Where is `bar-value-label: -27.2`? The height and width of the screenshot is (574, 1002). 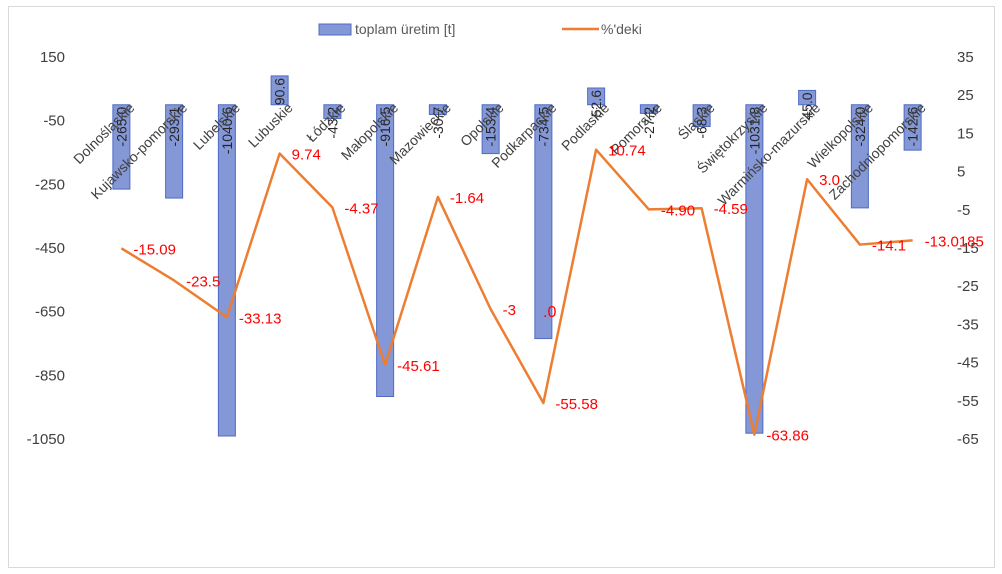 bar-value-label: -27.2 is located at coordinates (649, 123).